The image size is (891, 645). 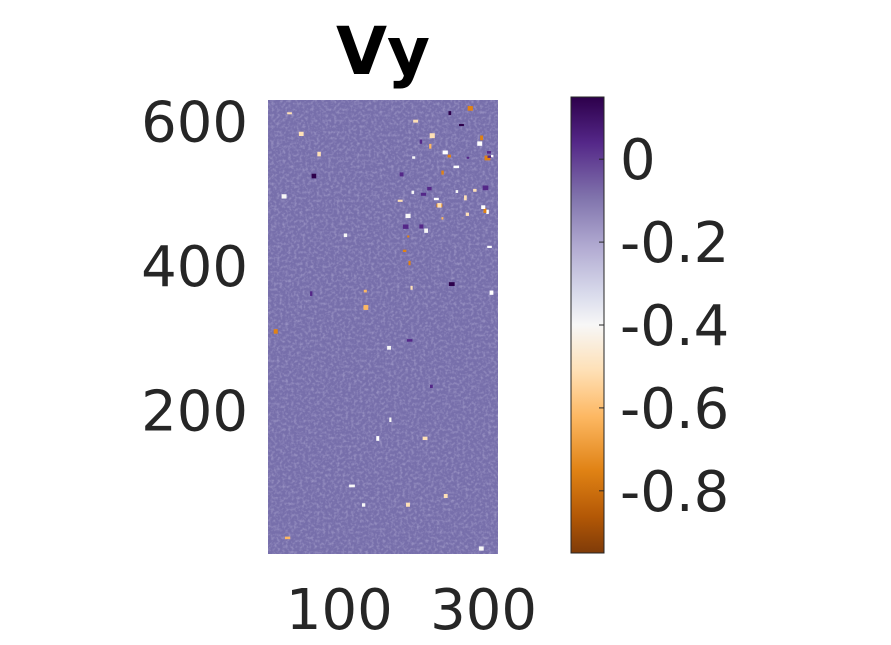 What do you see at coordinates (674, 492) in the screenshot?
I see `colorbar-tick-label: -0.8` at bounding box center [674, 492].